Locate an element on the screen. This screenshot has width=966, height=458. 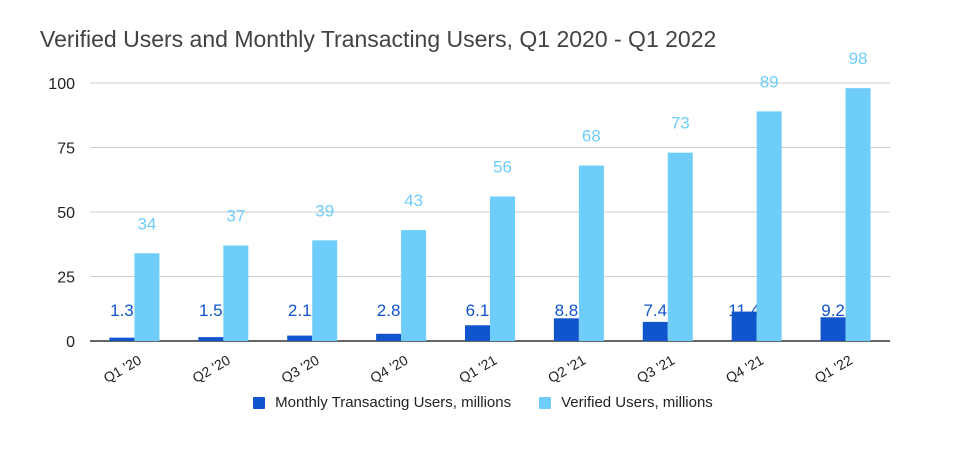
data-label-transacting: 2.8 is located at coordinates (389, 310).